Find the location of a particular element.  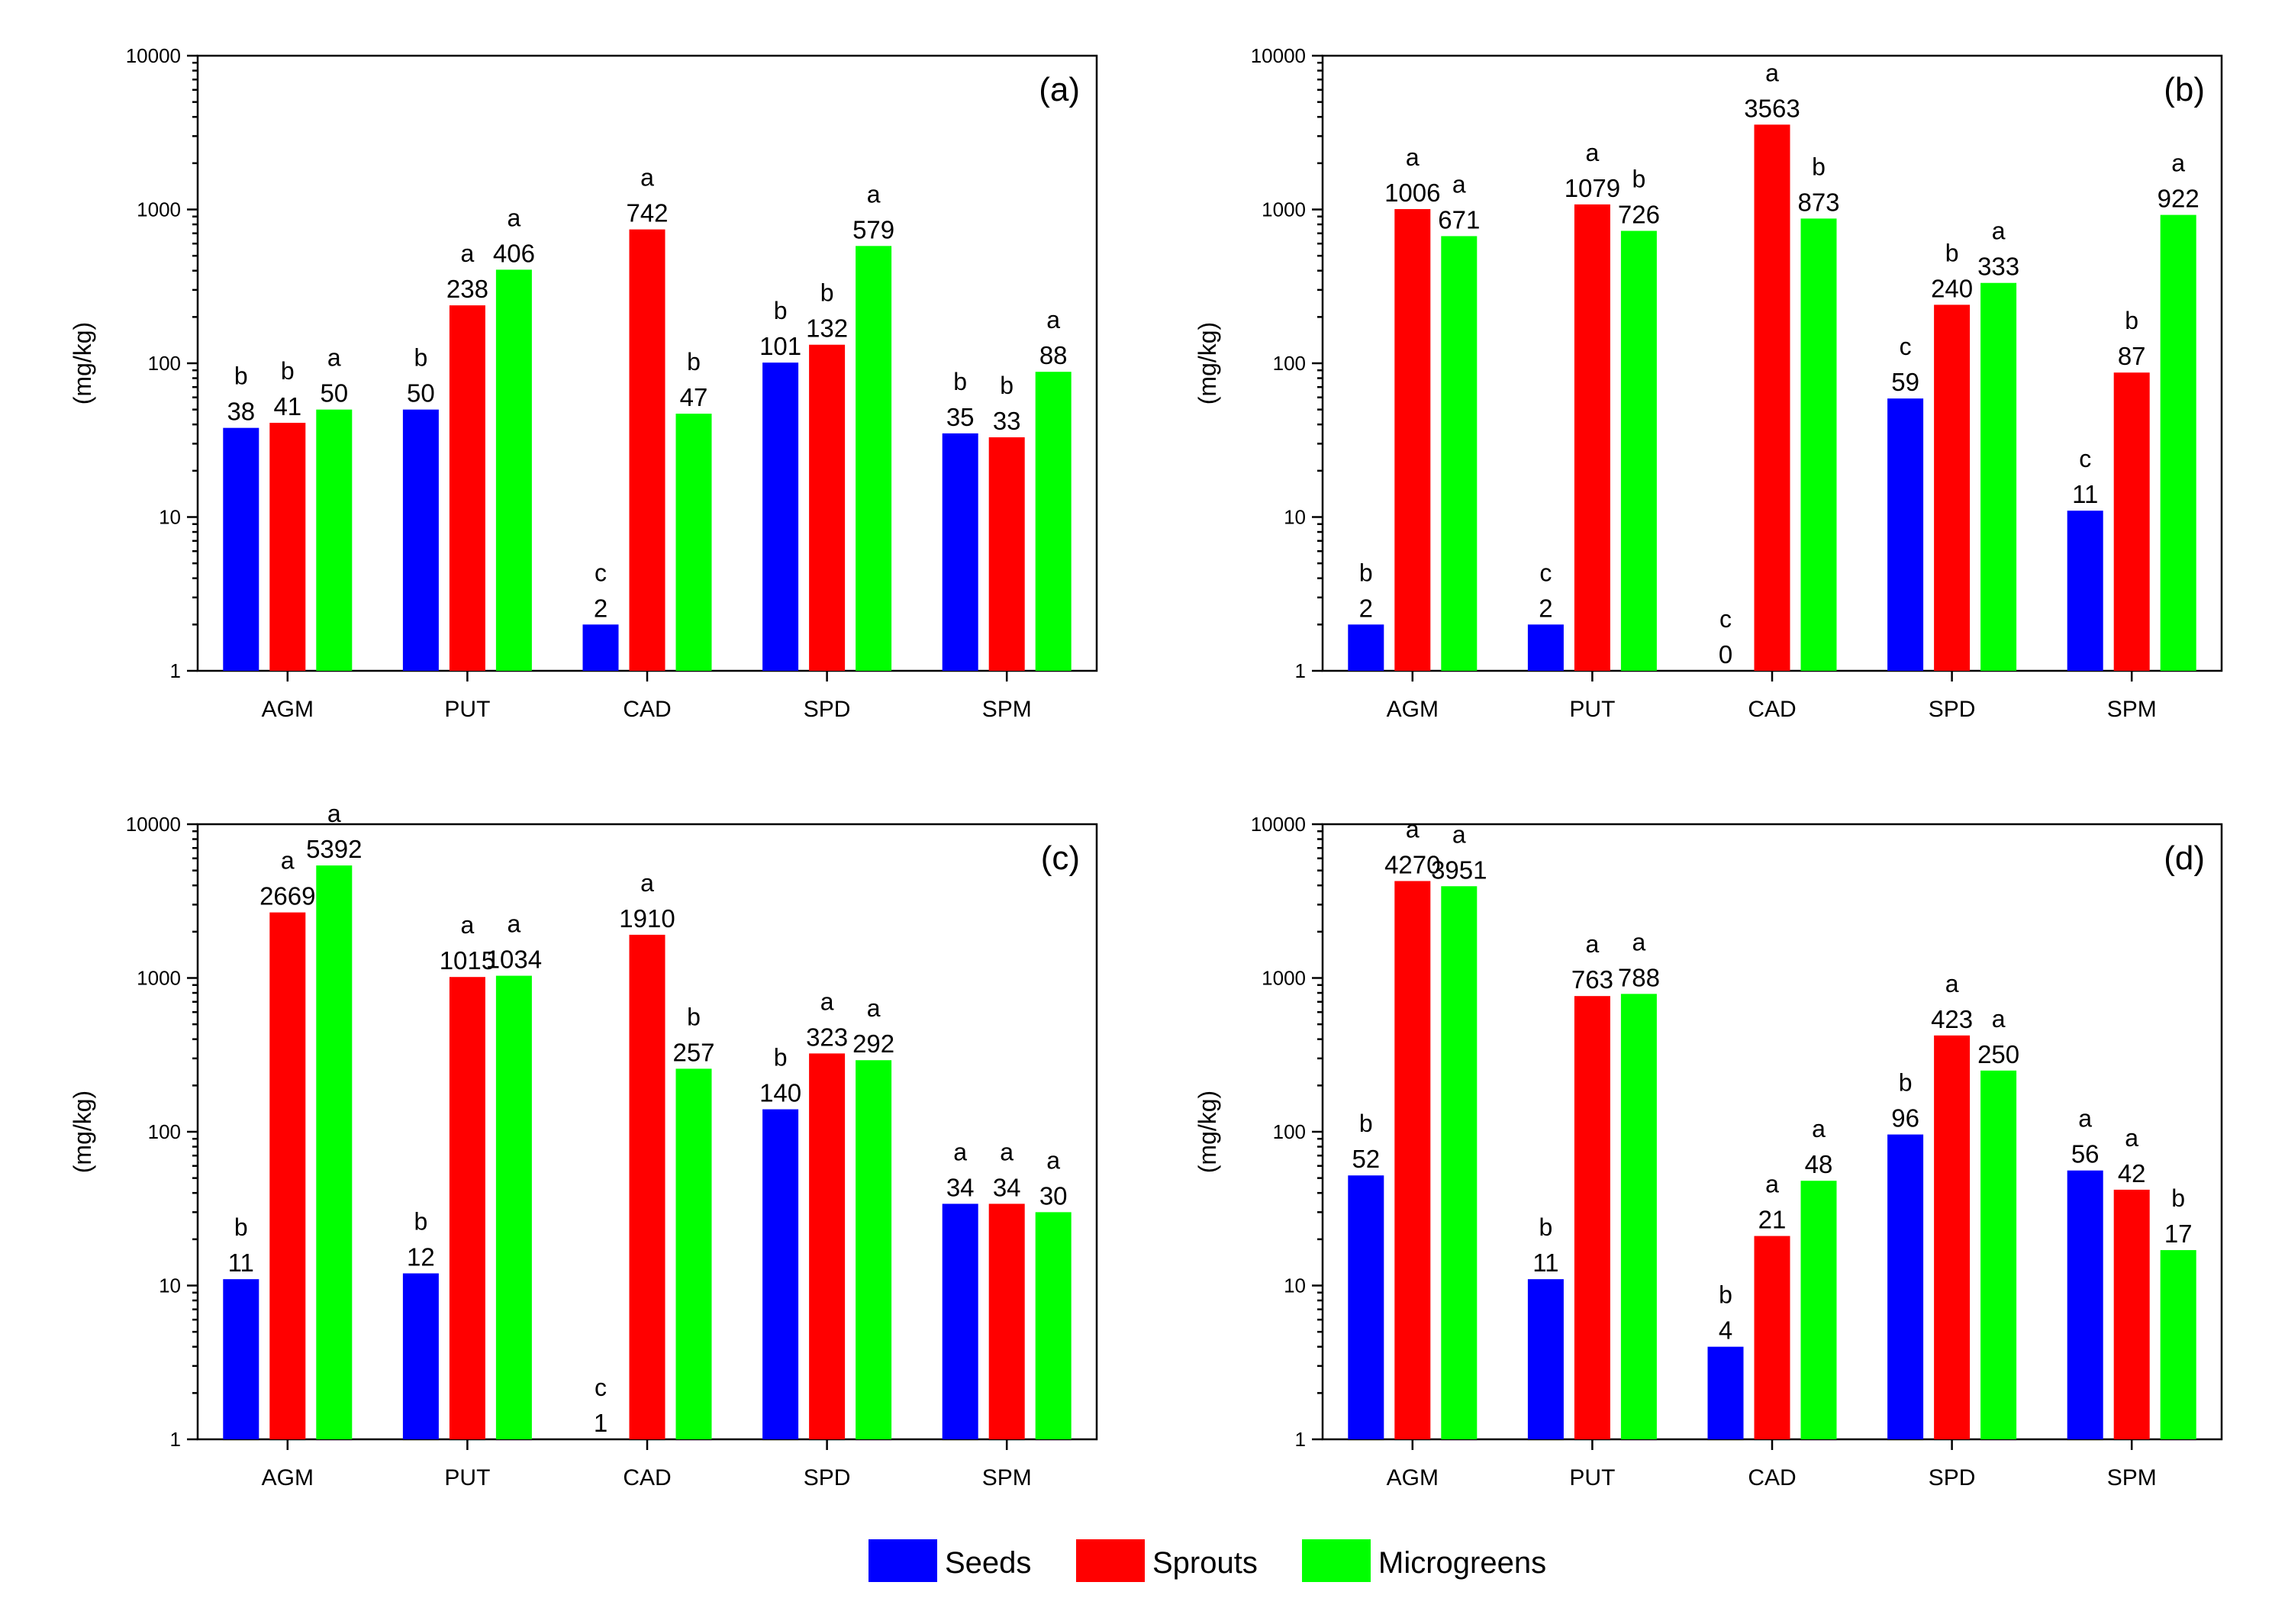

panel-tag: (c) is located at coordinates (1061, 858).